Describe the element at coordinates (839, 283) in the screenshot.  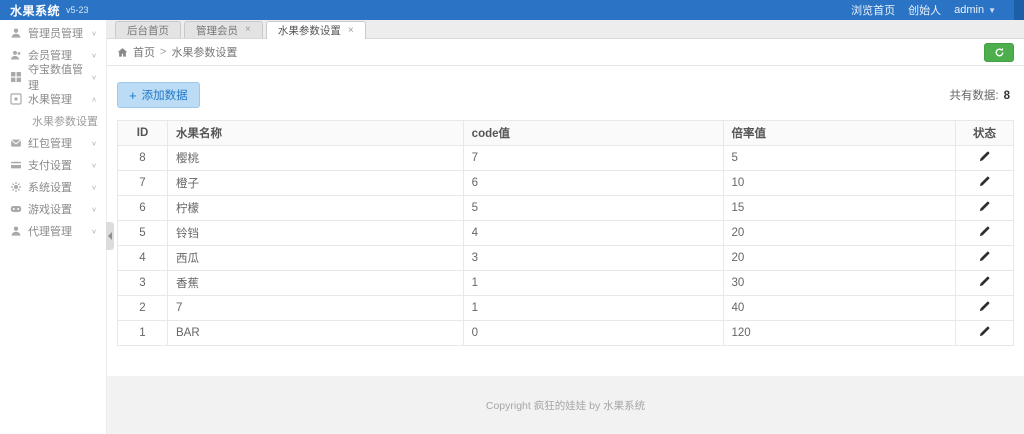
I see `cell-rate: 30` at that location.